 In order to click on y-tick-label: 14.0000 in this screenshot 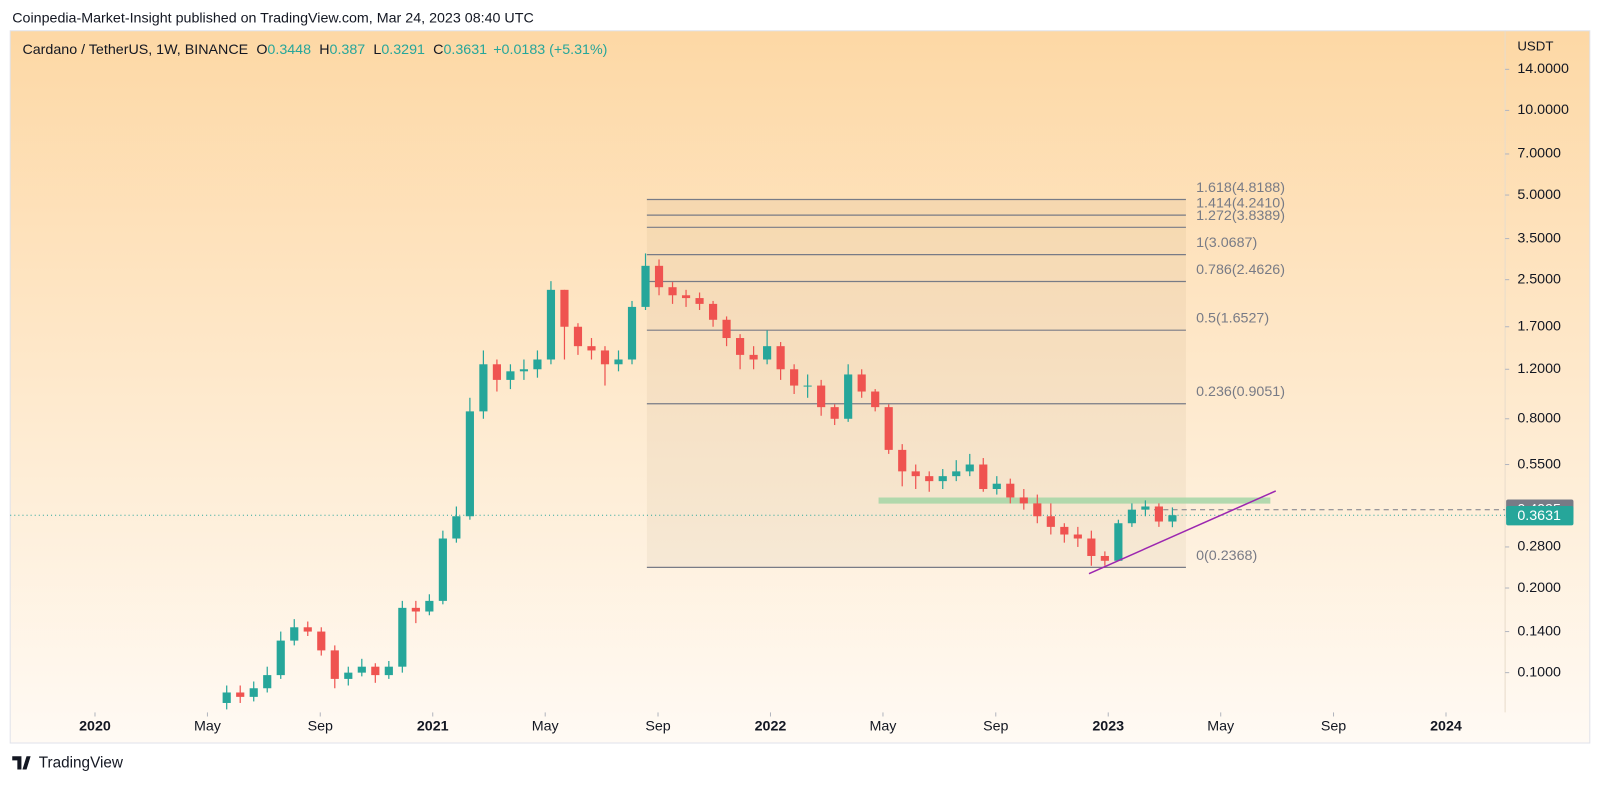, I will do `click(1543, 69)`.